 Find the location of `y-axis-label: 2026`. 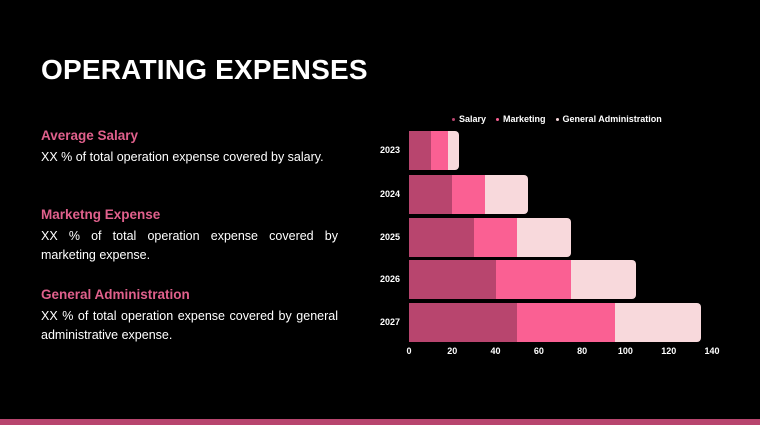

y-axis-label: 2026 is located at coordinates (390, 279).